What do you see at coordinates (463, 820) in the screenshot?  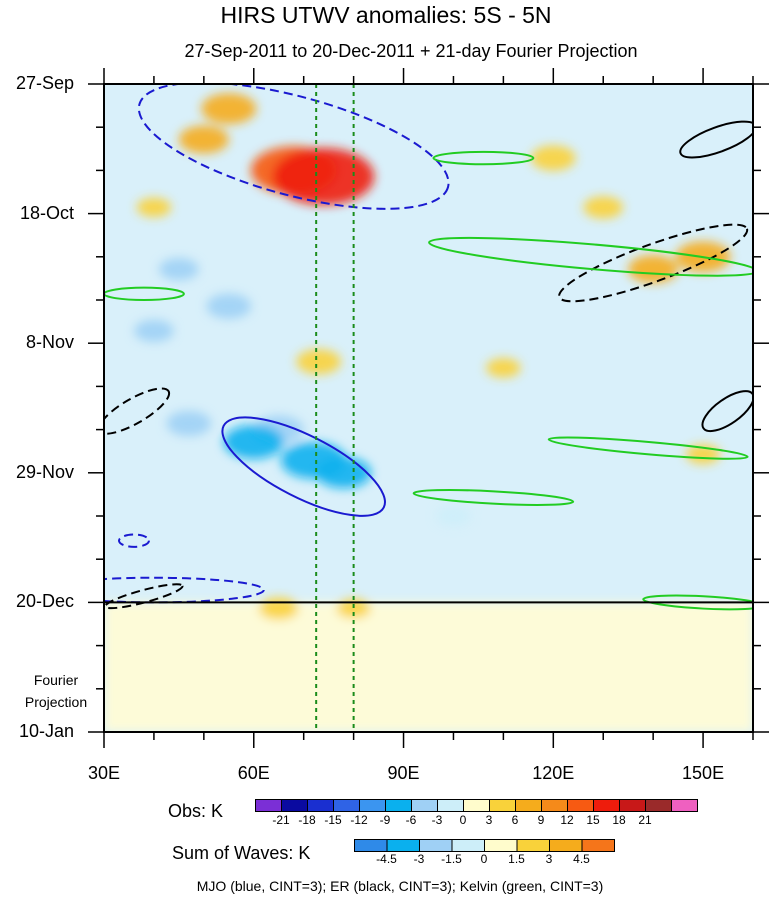 I see `obs-colorbar-label: 0` at bounding box center [463, 820].